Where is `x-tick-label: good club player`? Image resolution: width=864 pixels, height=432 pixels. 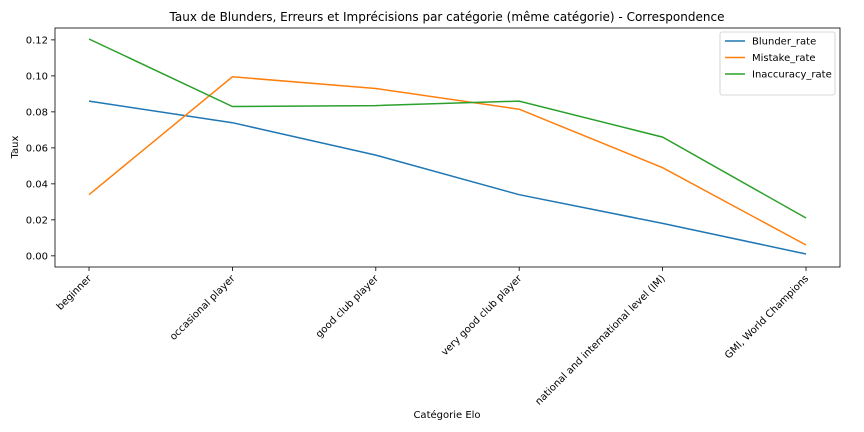 x-tick-label: good club player is located at coordinates (348, 307).